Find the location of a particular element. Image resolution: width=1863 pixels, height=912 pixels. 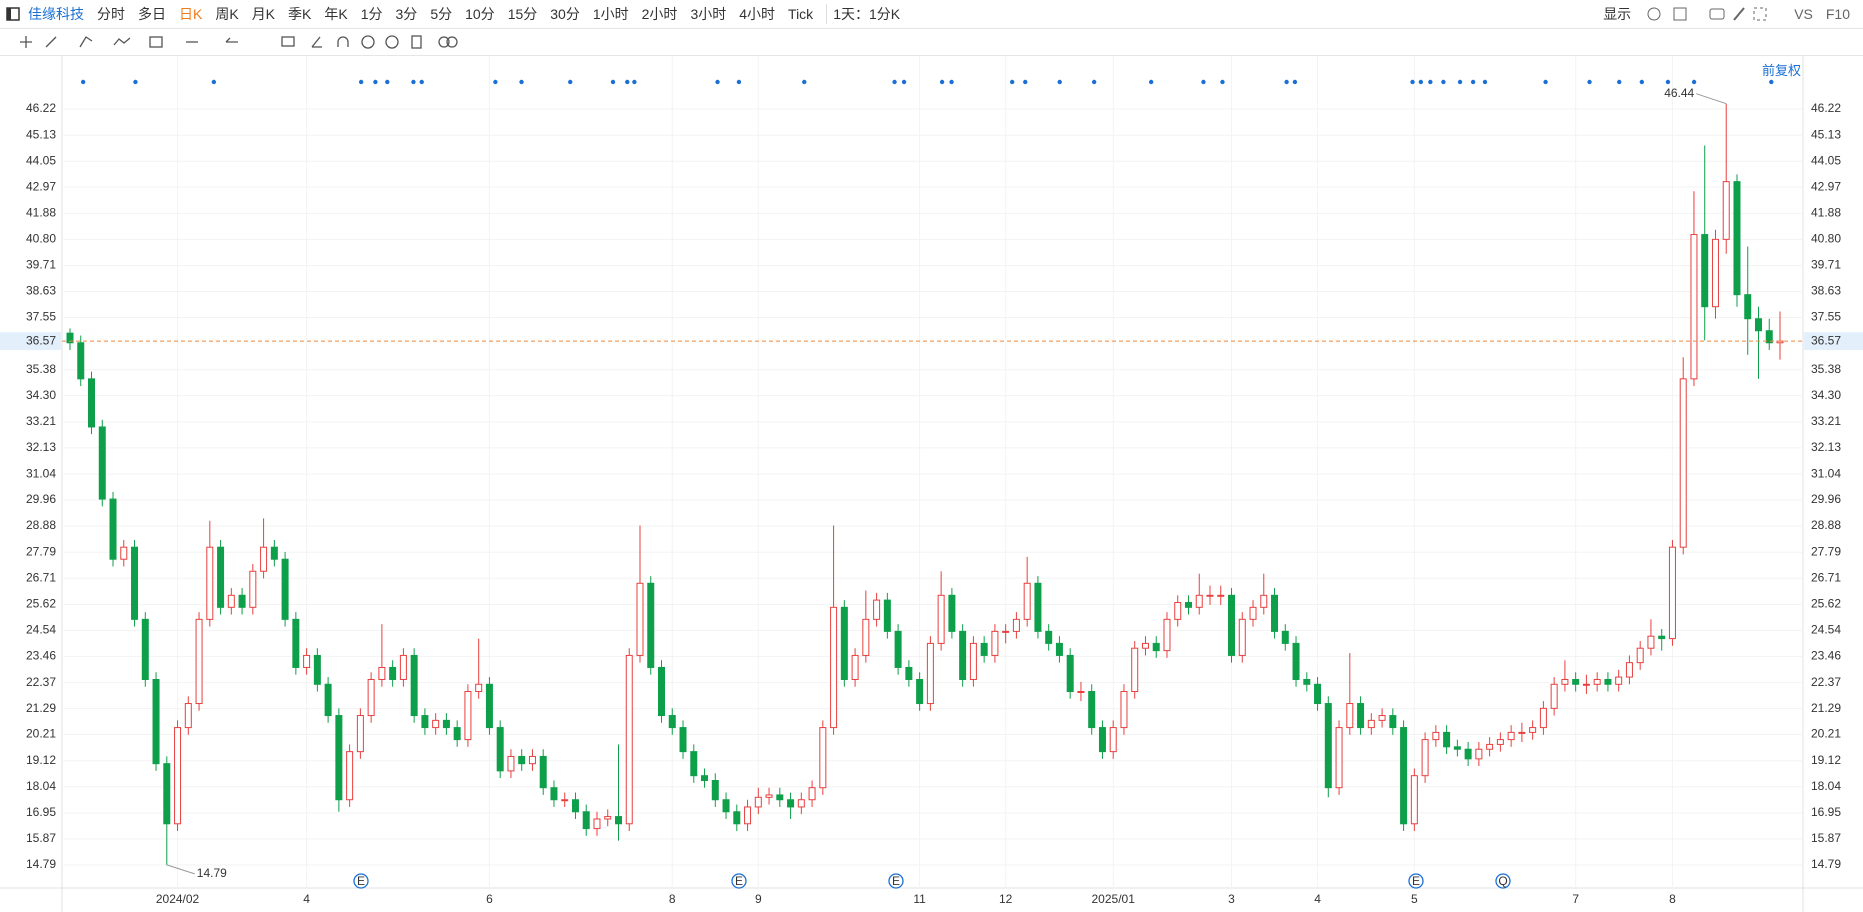

drawing-tools is located at coordinates (240, 42).